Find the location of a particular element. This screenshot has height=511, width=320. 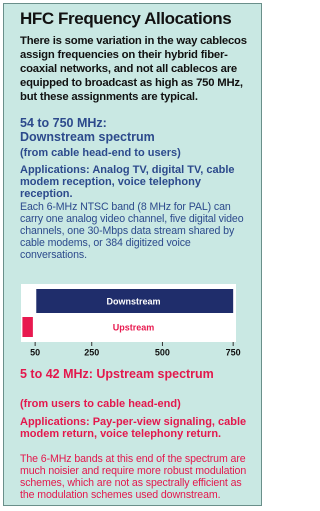

heading-line: 5 to 42 MHz: Upstream spectrum is located at coordinates (117, 374).